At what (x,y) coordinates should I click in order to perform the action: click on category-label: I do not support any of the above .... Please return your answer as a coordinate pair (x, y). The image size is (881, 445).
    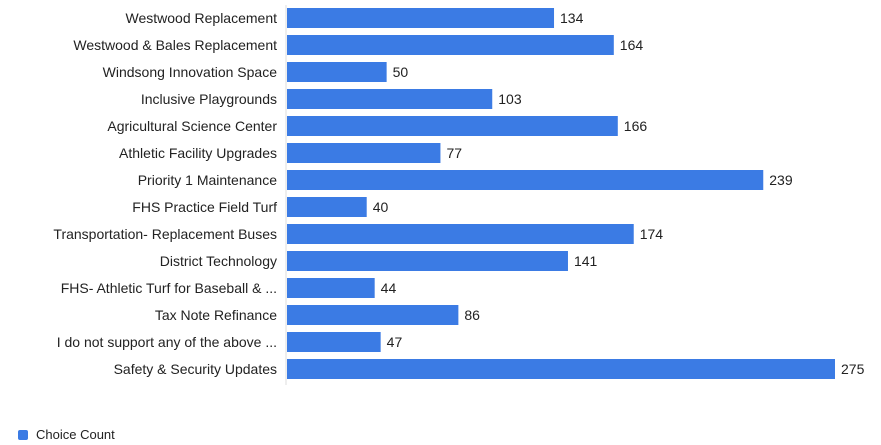
    Looking at the image, I should click on (167, 342).